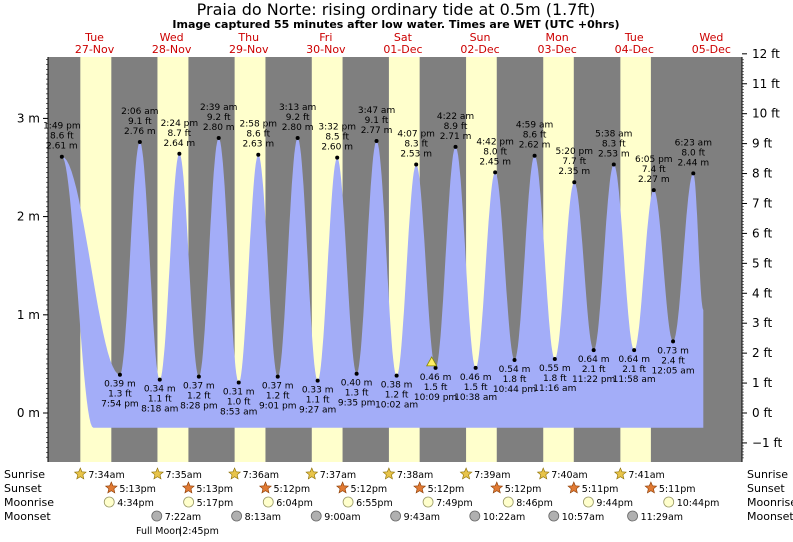 This screenshot has height=542, width=793. What do you see at coordinates (278, 407) in the screenshot?
I see `tide-time-label: 9:01 pm` at bounding box center [278, 407].